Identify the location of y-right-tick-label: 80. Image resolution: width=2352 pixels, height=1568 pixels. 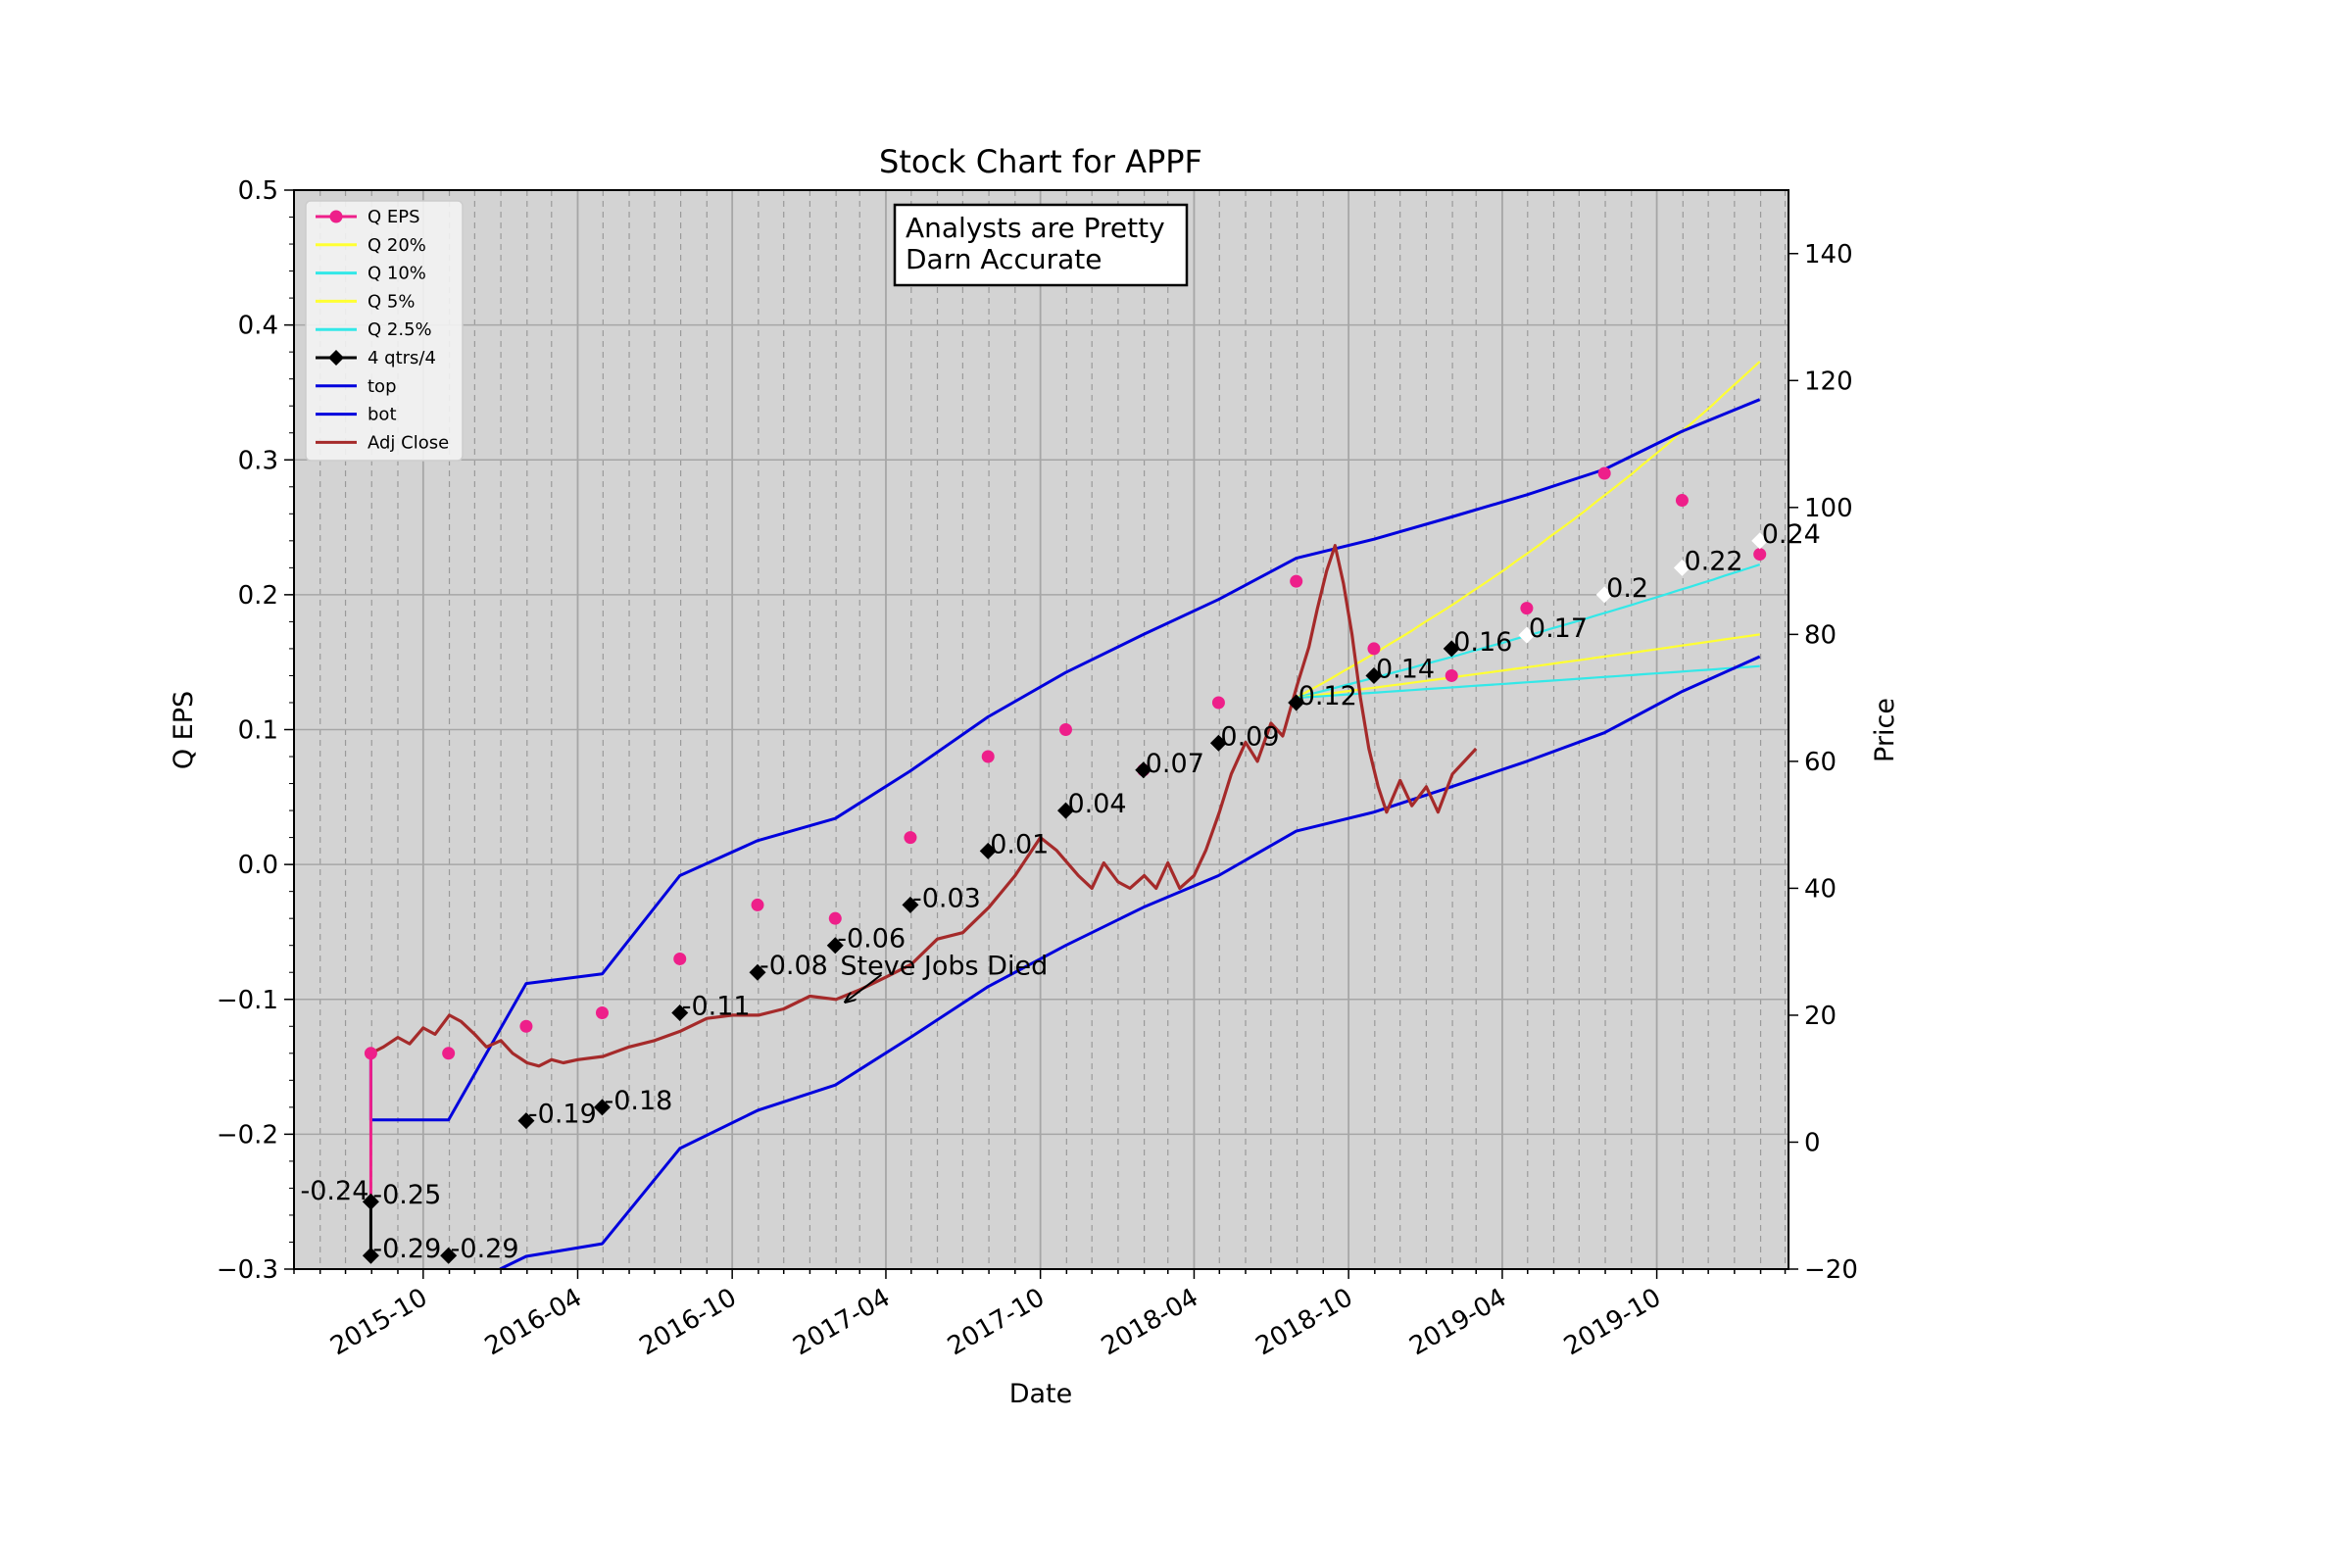
(1820, 635).